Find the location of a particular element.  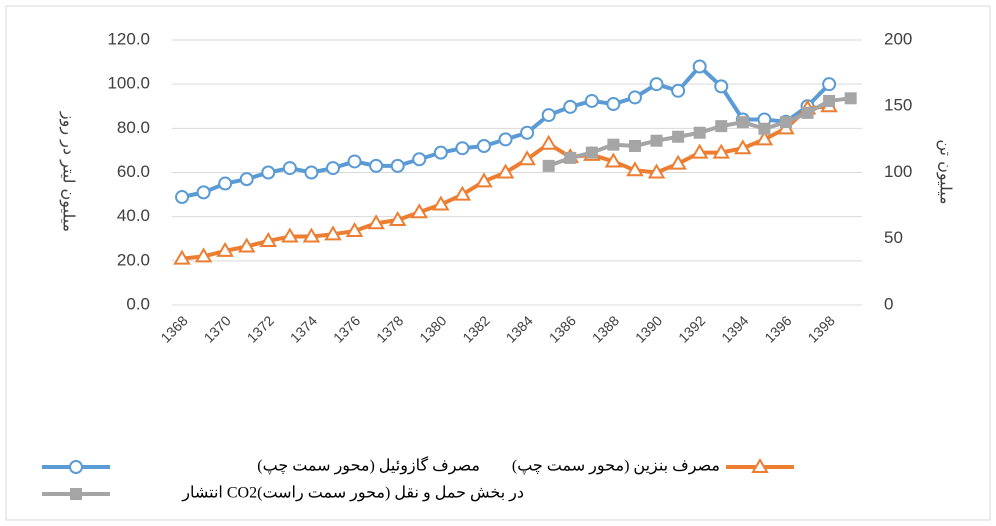

y-tick-label: 0.0 is located at coordinates (138, 303).